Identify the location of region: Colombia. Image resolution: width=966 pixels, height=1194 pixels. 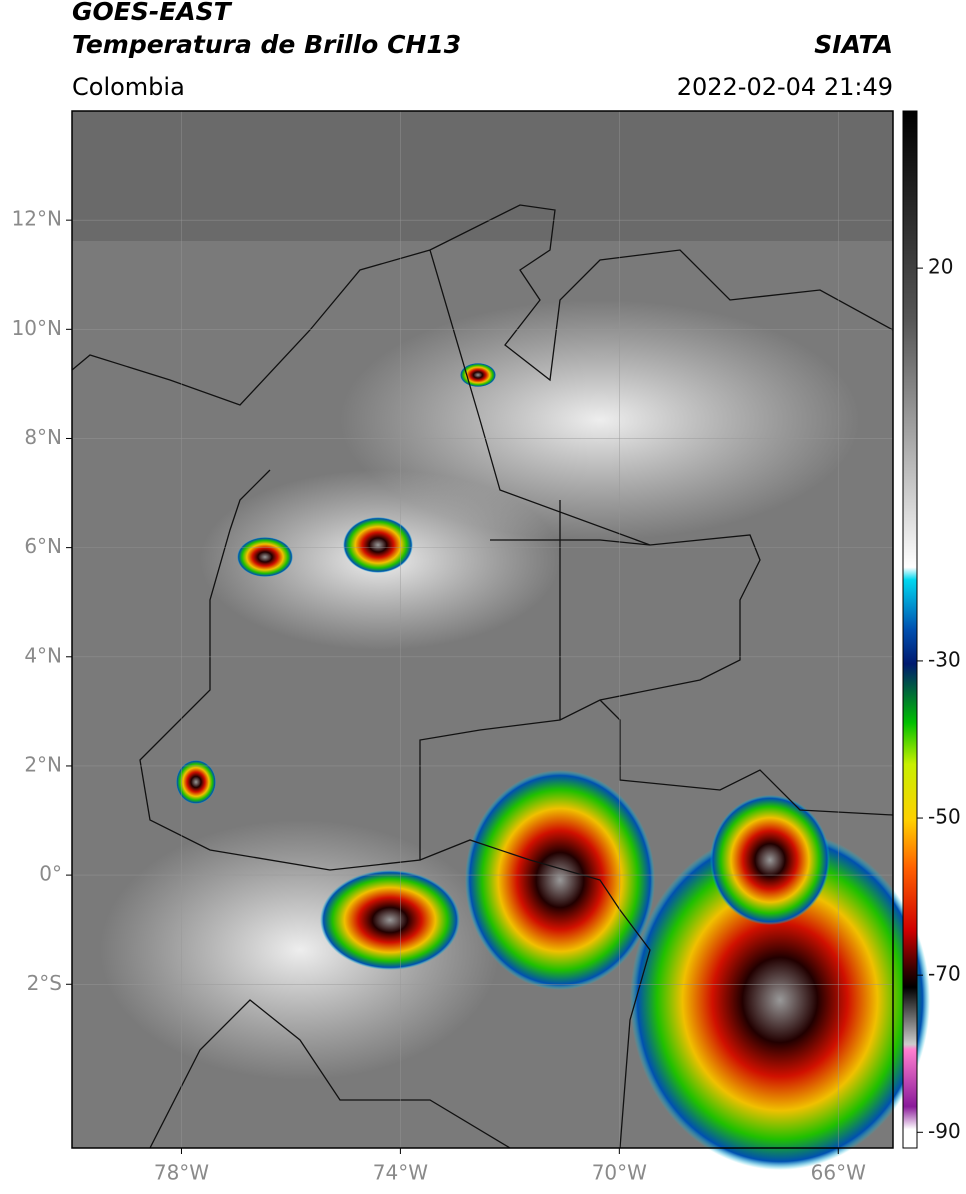
(128, 87).